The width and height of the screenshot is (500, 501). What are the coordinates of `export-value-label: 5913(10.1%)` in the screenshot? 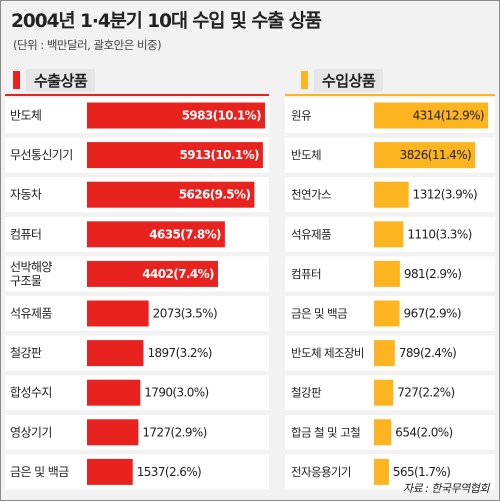 It's located at (220, 155).